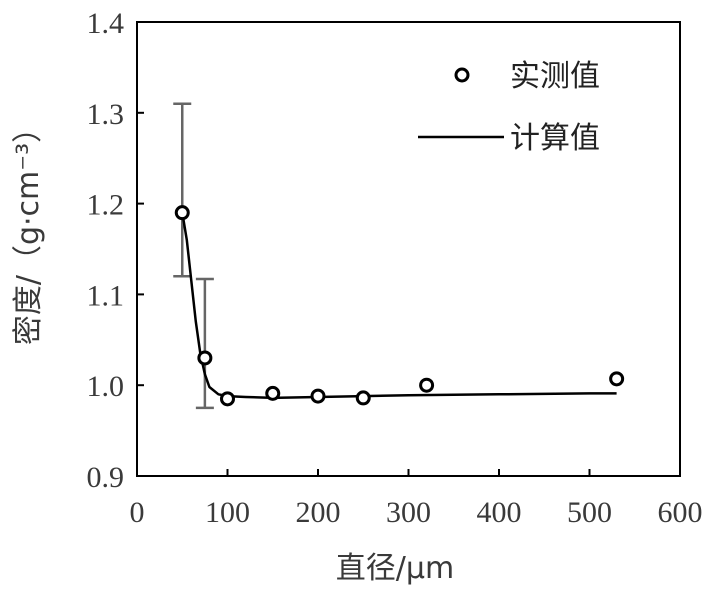 This screenshot has height=590, width=712. Describe the element at coordinates (106, 295) in the screenshot. I see `y-tick-label: 1.1` at that location.